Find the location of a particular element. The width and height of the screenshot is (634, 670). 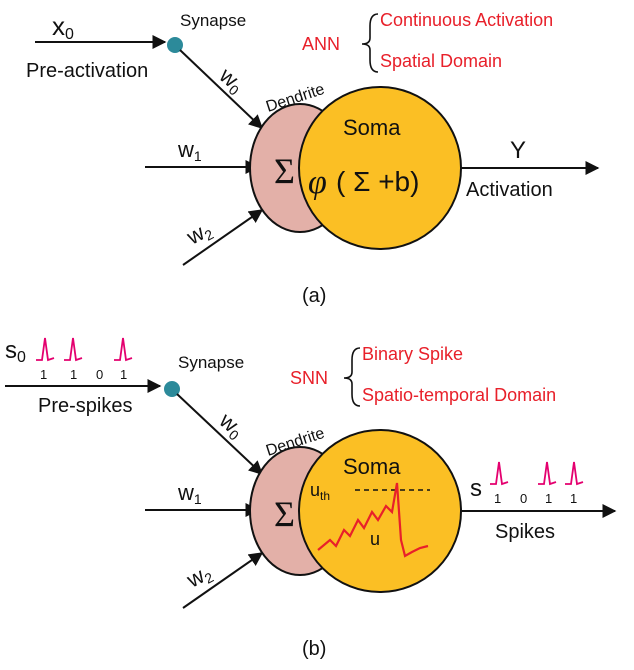

w0-label-b: w0 is located at coordinates (231, 425).